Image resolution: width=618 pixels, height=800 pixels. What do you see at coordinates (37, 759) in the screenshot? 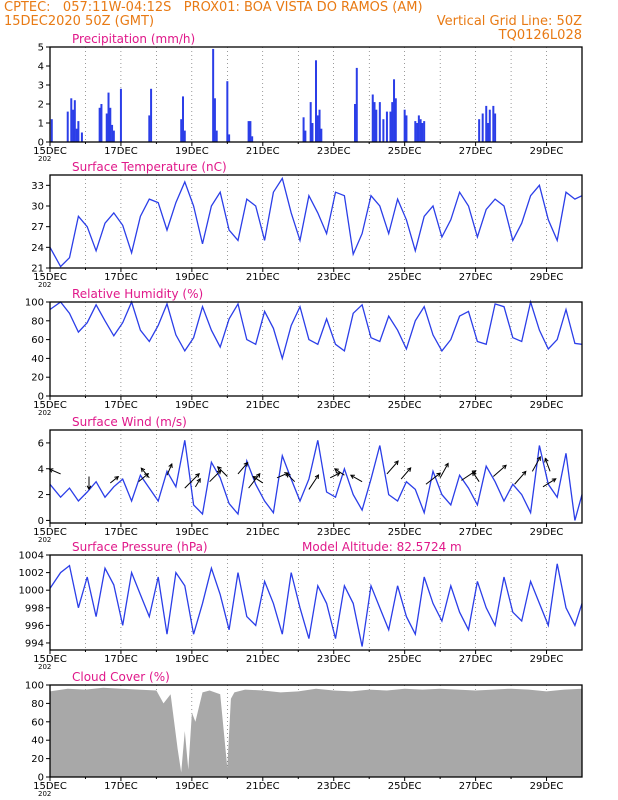
I see `y-tick-label: 20` at bounding box center [37, 759].